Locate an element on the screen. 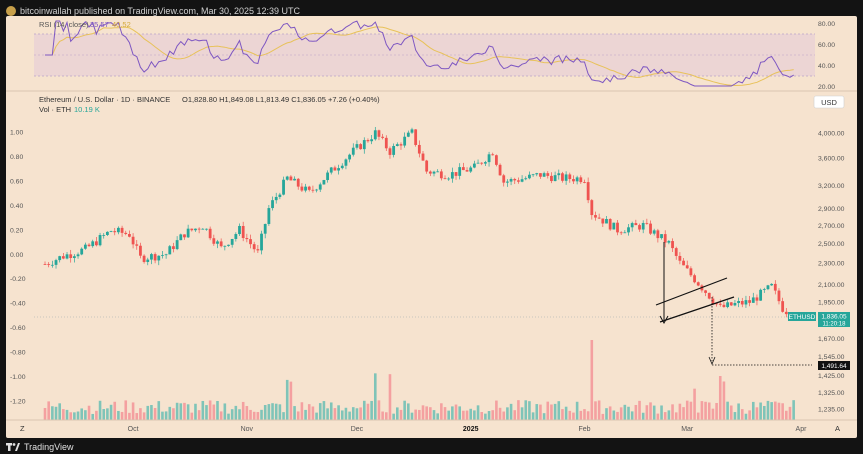  left-tick-label: -0.60 is located at coordinates (18, 328).